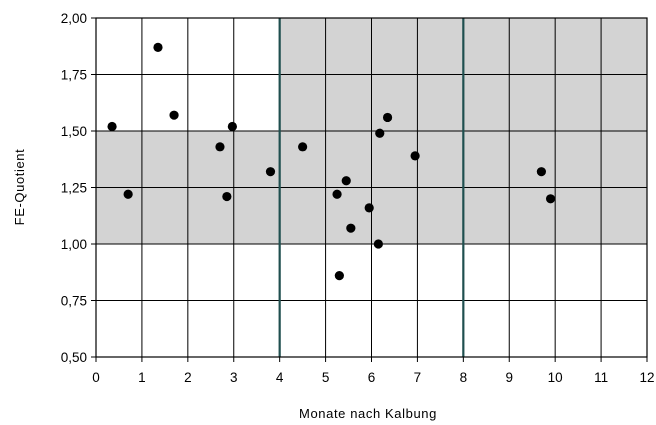 The image size is (656, 425). I want to click on y-tick-label: 2,00, so click(74, 18).